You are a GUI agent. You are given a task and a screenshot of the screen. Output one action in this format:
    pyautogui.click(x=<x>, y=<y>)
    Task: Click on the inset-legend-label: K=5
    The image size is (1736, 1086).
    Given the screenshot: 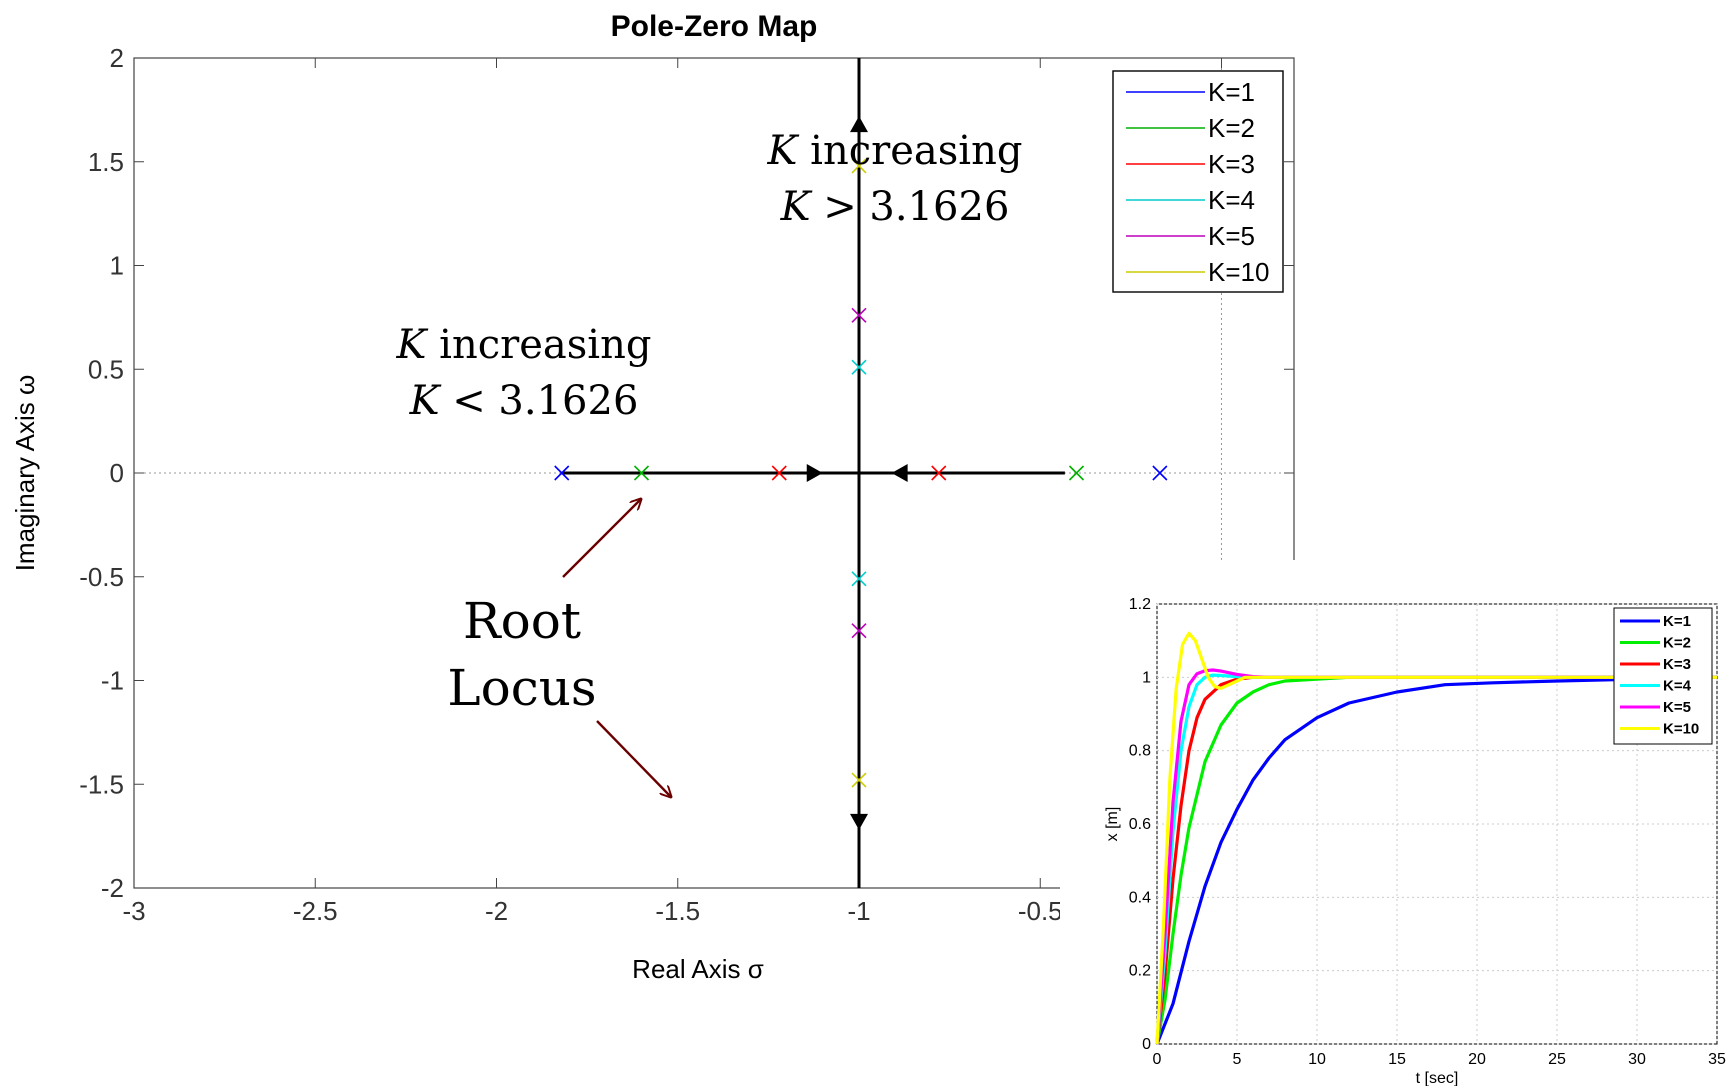 What is the action you would take?
    pyautogui.click(x=1677, y=707)
    